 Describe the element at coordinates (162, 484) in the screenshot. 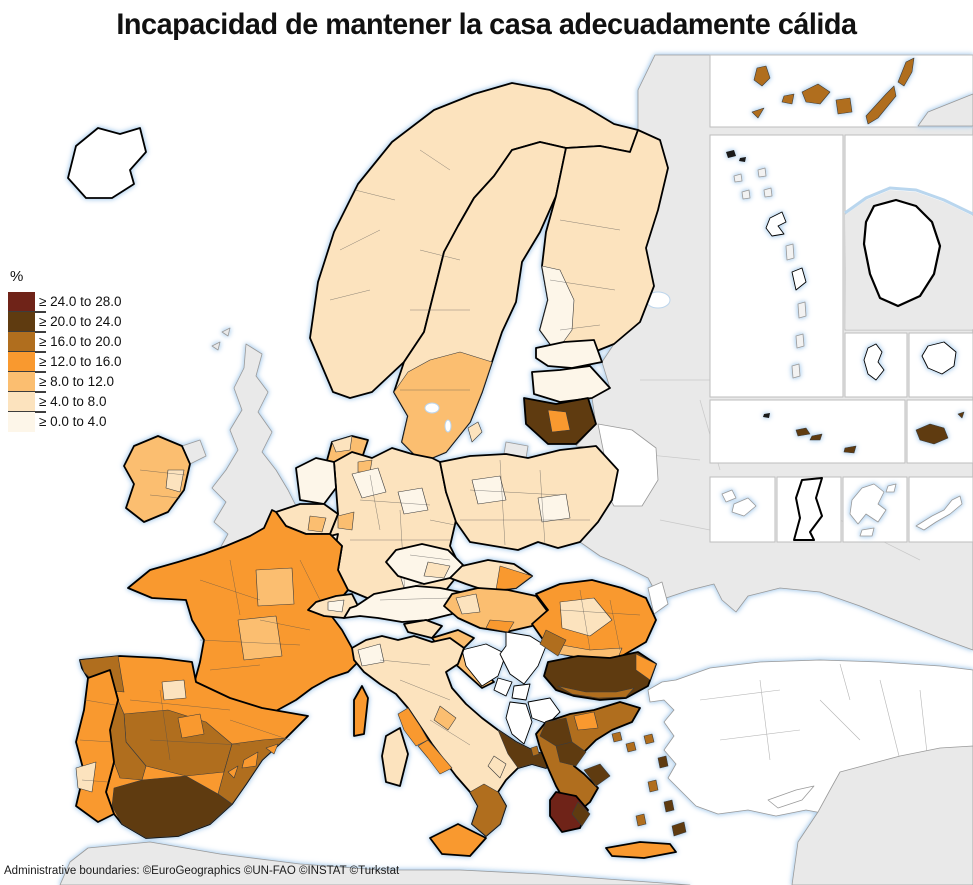

I see `nuts-boundary-lines-ireland` at that location.